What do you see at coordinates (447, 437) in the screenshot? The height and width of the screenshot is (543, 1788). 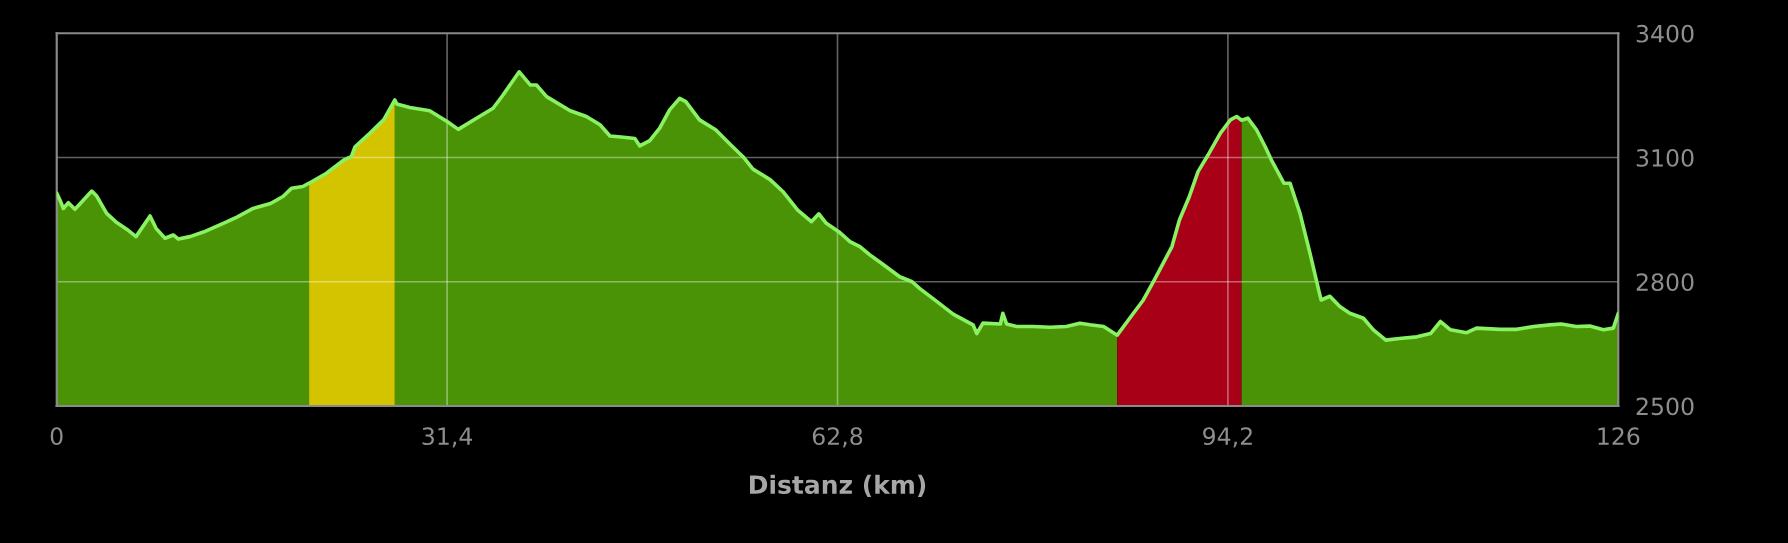 I see `x-tick-label: 31,4` at bounding box center [447, 437].